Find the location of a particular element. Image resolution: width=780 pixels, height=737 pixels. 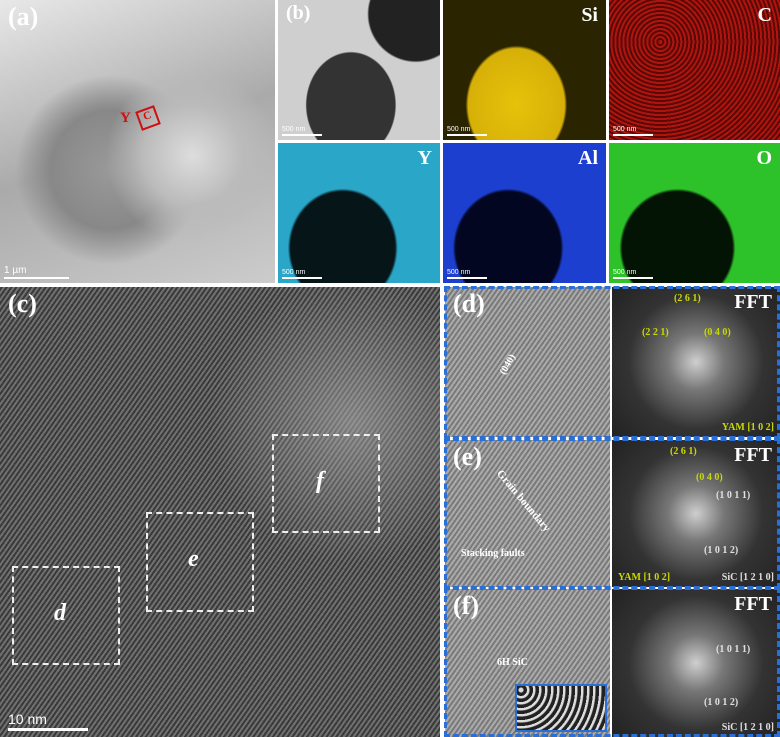

panel-label: (b) is located at coordinates (298, 13).